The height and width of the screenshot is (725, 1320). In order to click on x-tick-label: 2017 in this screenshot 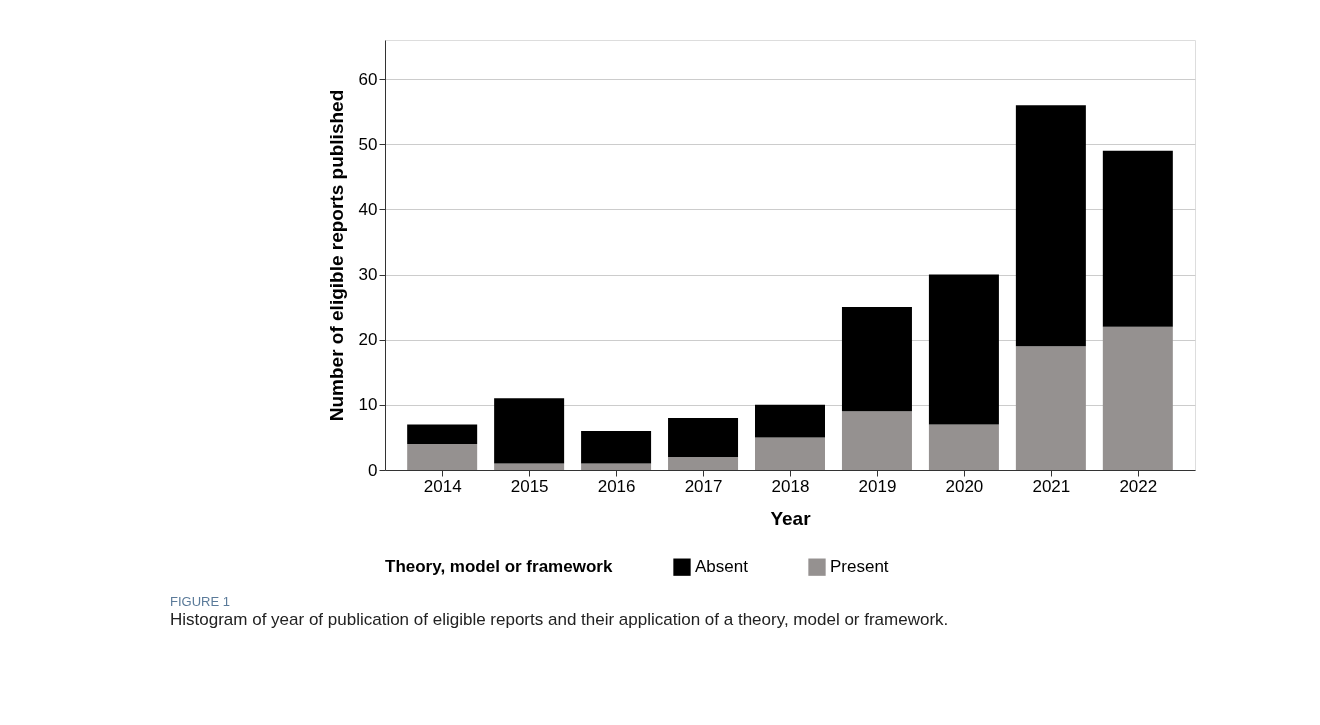, I will do `click(703, 486)`.